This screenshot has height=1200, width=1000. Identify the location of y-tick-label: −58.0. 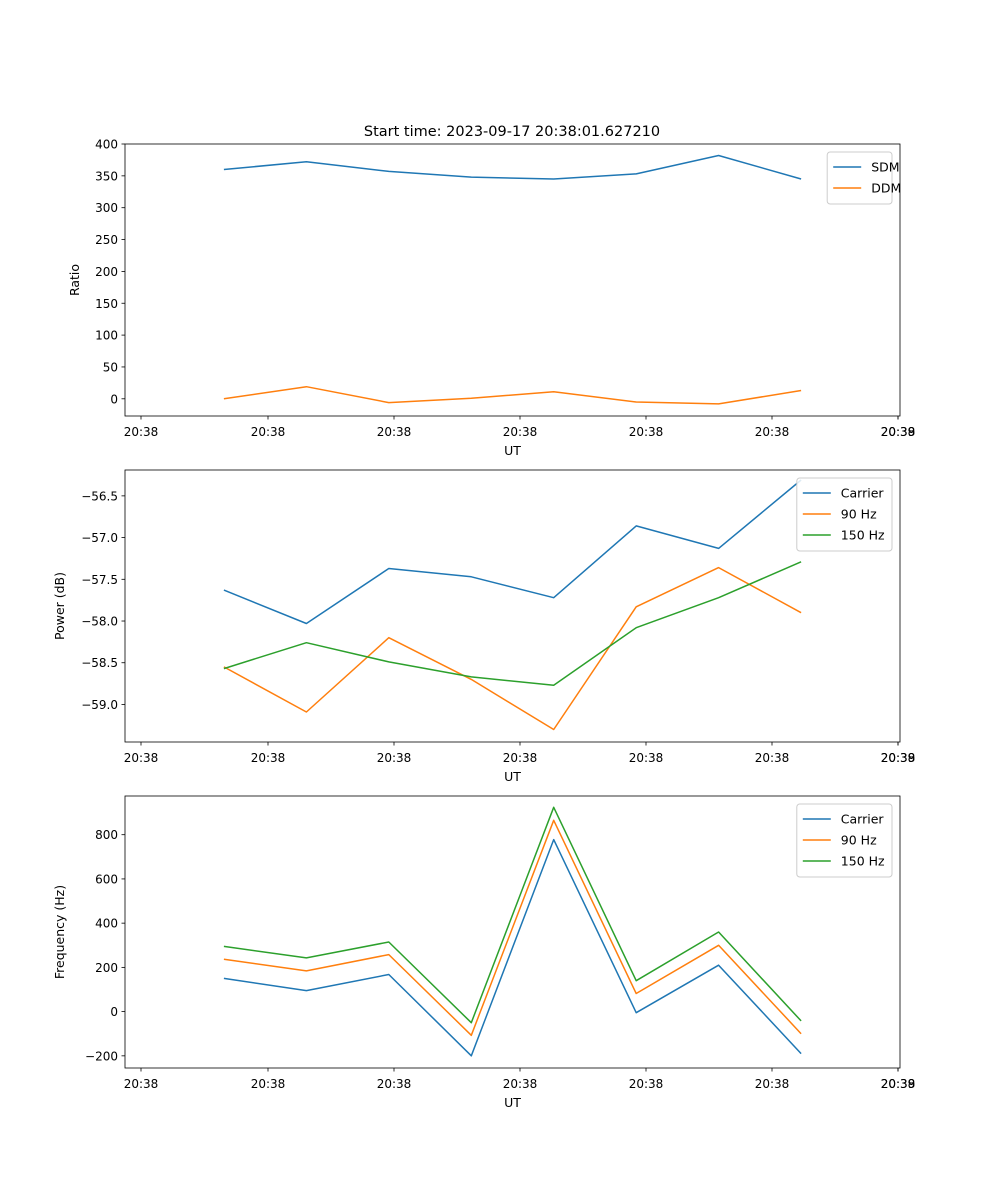
(99, 622).